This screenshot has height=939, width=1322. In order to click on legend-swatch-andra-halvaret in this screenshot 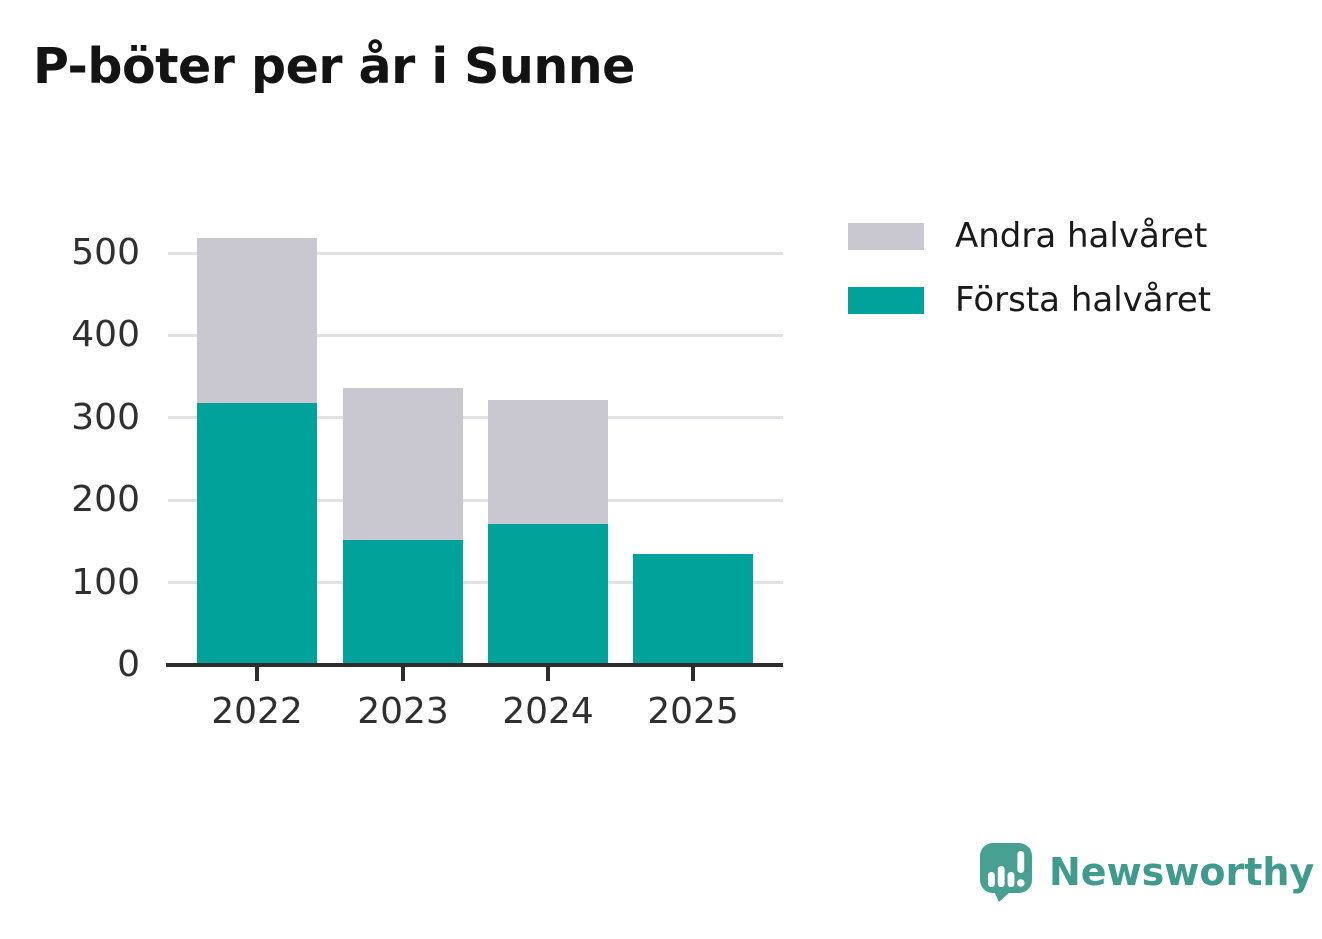, I will do `click(886, 236)`.